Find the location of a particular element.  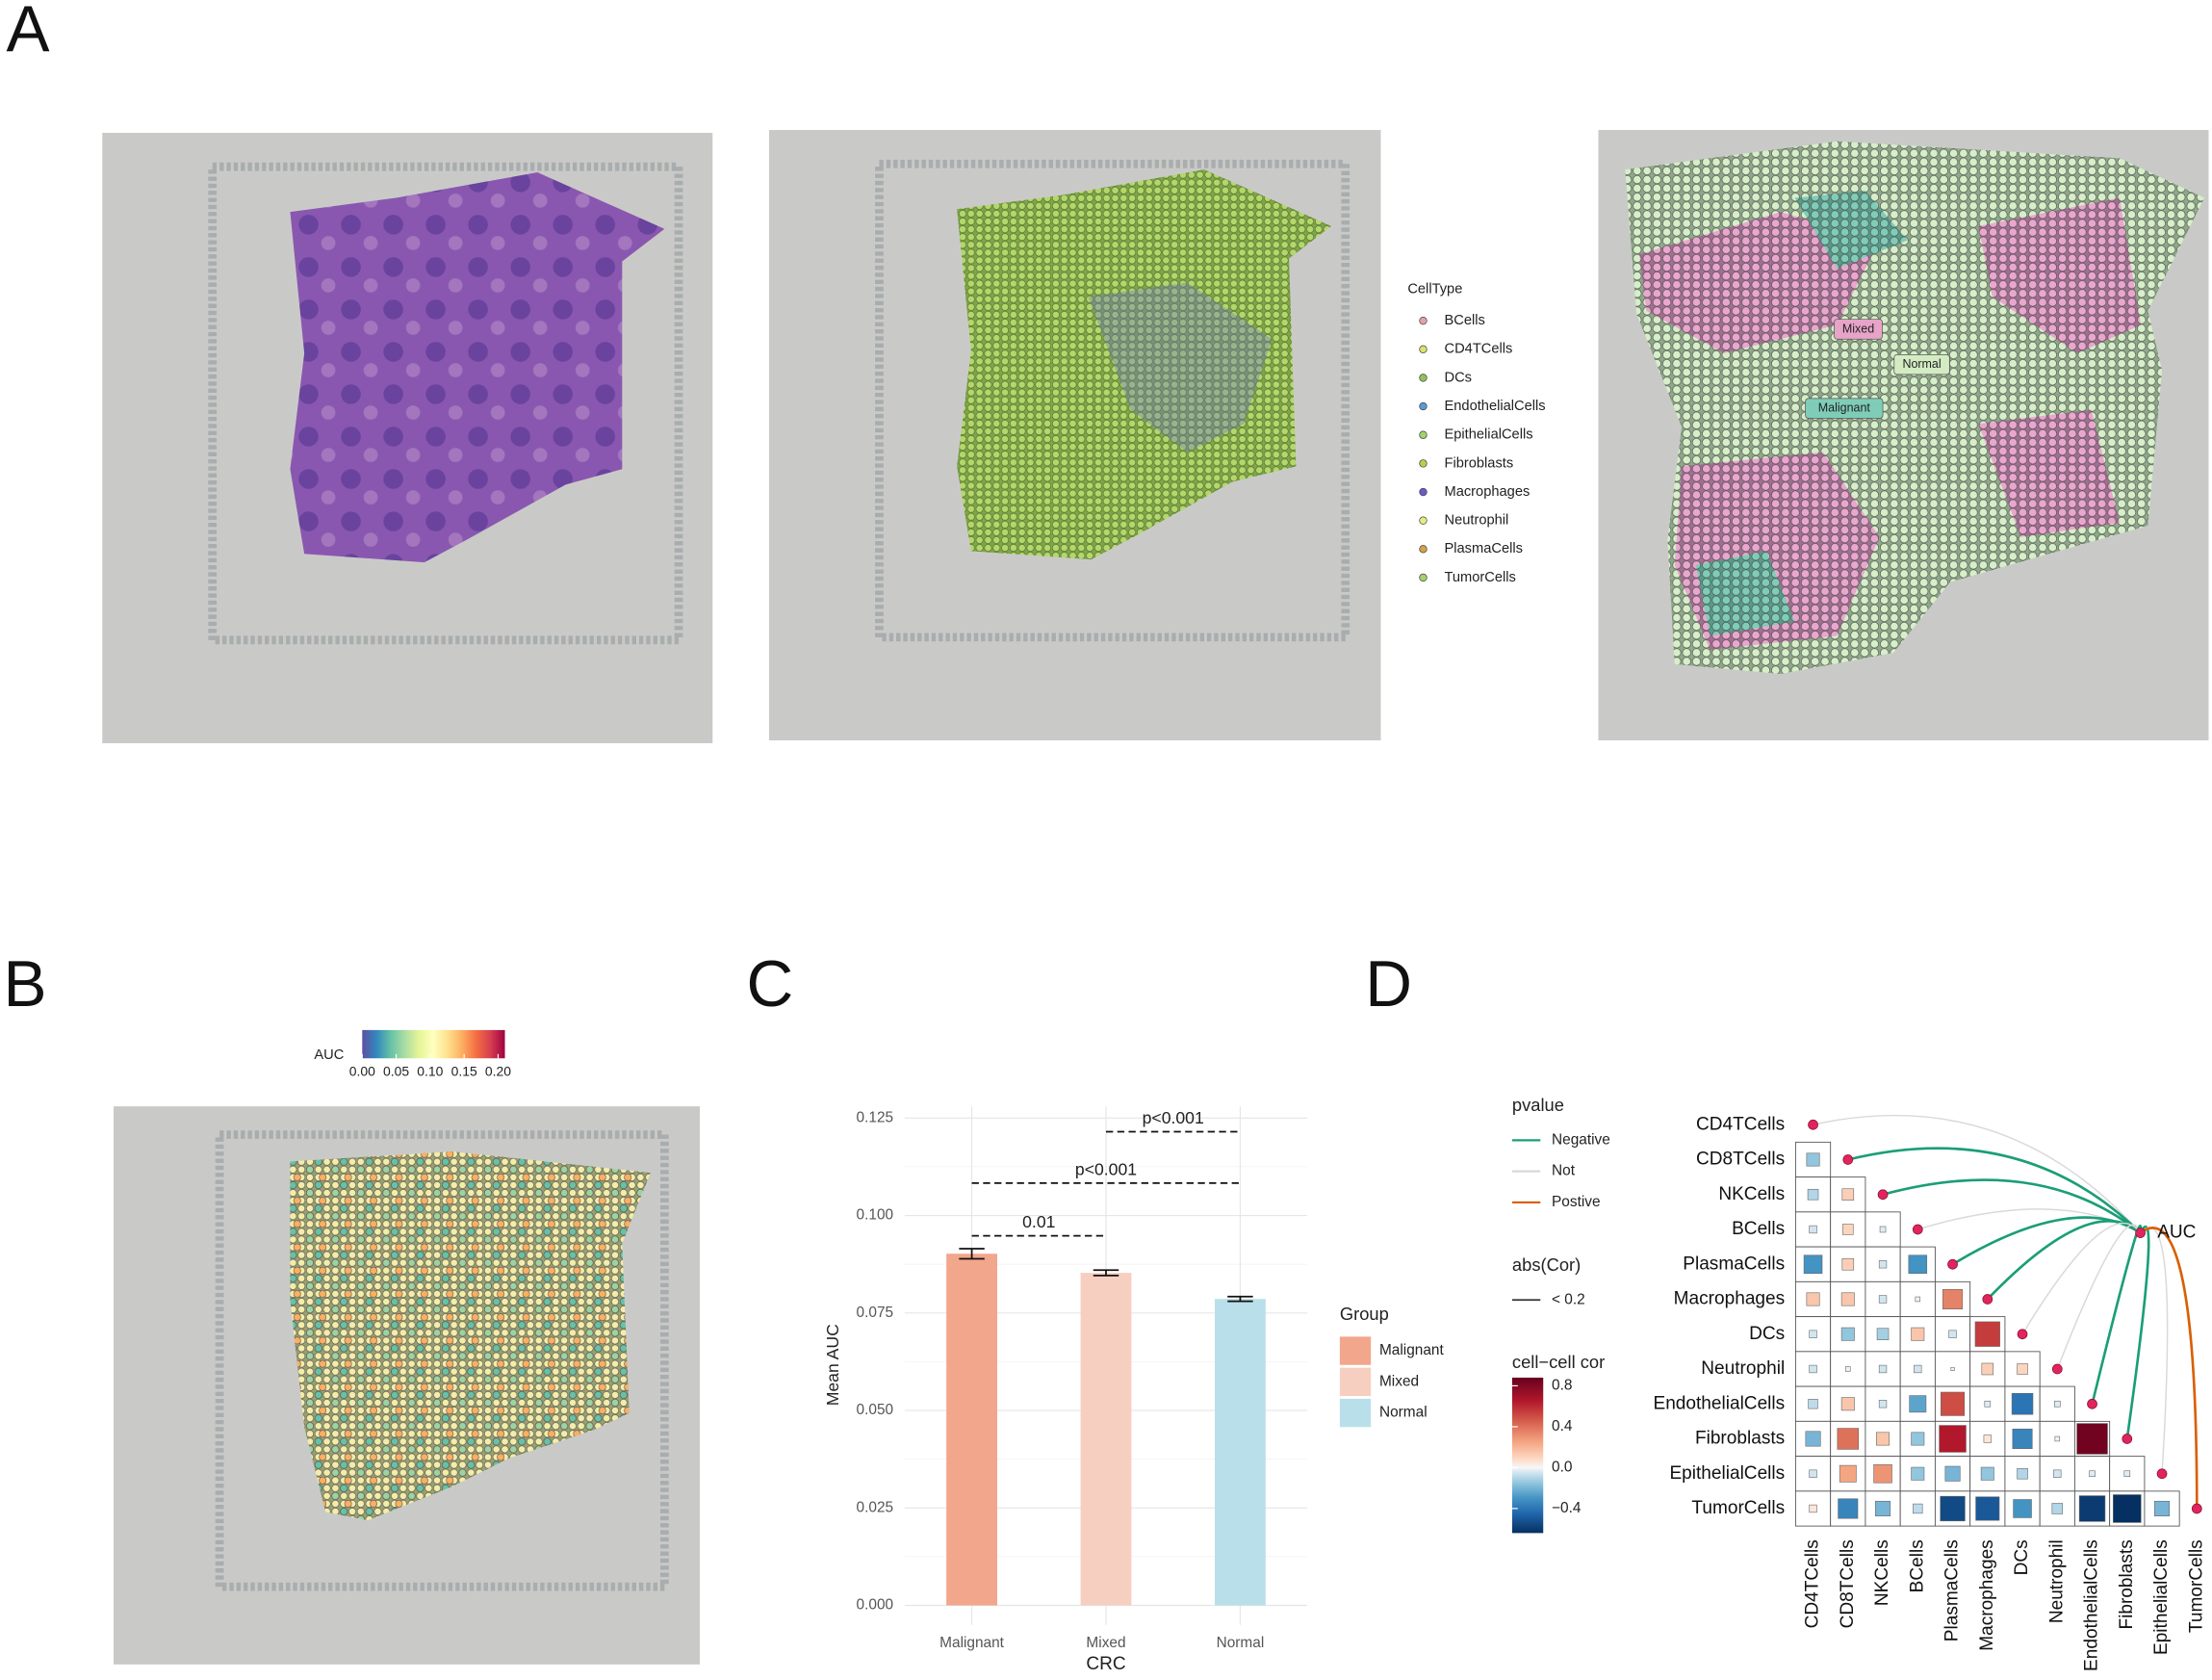

target-node is located at coordinates (2140, 1233).